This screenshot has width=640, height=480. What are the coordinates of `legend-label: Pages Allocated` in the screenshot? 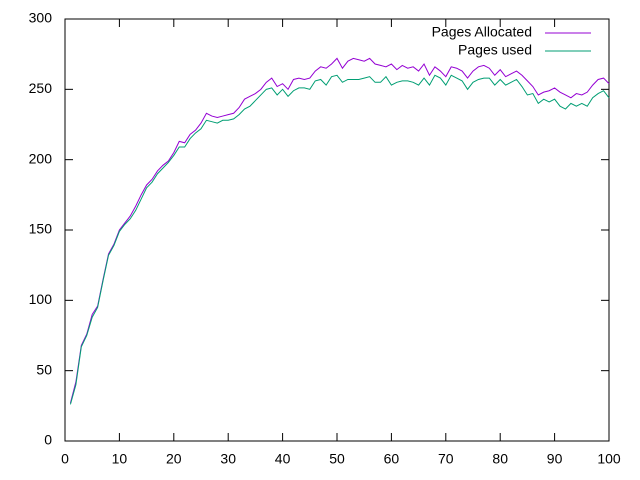 It's located at (482, 32).